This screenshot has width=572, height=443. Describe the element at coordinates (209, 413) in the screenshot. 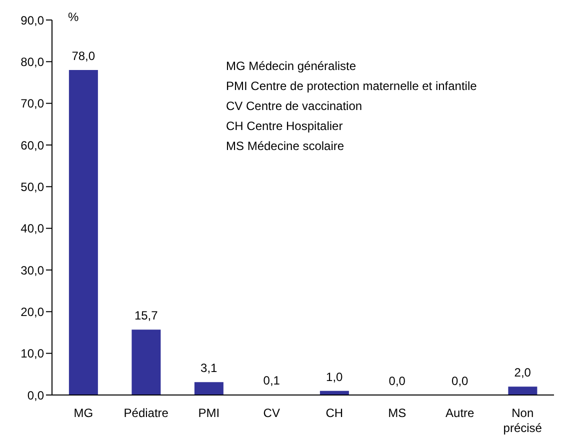

I see `x-tick-label: PMI` at that location.